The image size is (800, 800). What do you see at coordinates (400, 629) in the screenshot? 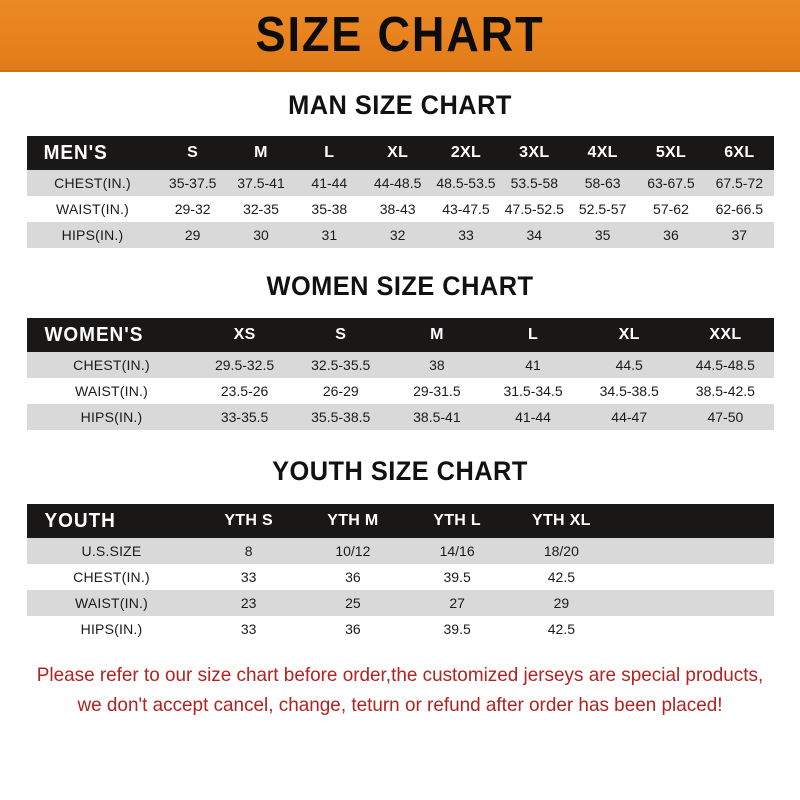
I see `table-row: HIPS(IN.) 33 36 39.5 42.5` at bounding box center [400, 629].